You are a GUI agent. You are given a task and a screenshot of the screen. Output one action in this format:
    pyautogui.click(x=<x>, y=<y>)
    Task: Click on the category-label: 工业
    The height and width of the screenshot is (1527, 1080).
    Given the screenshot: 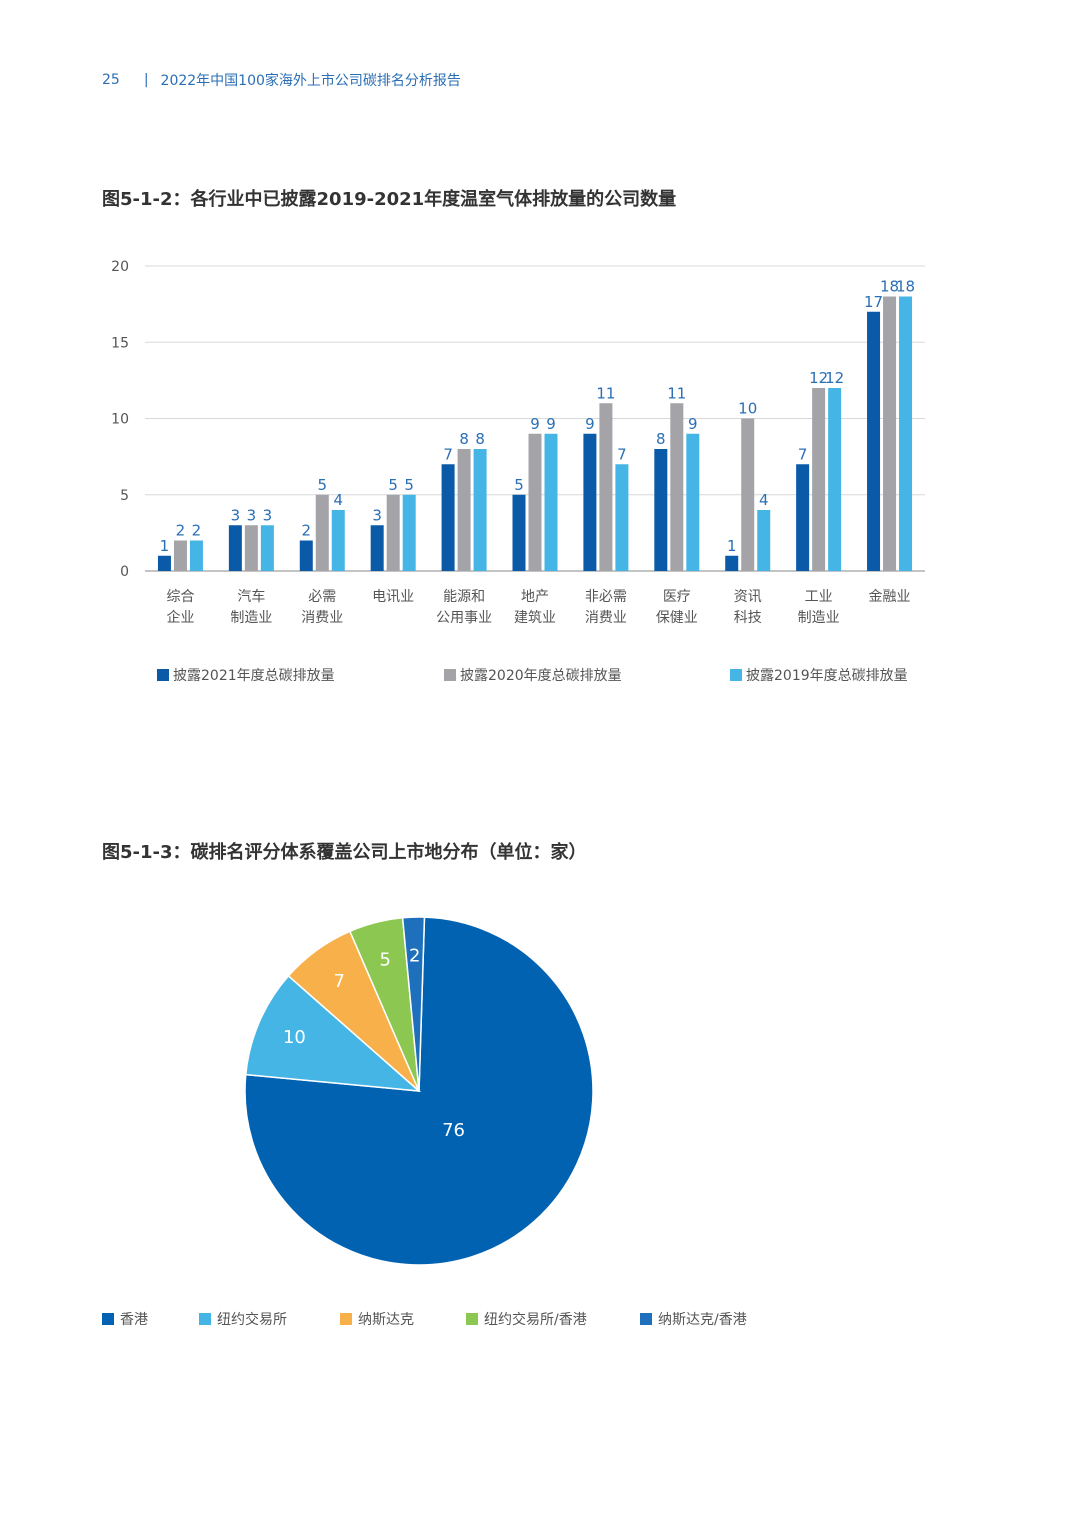 What is the action you would take?
    pyautogui.click(x=819, y=597)
    